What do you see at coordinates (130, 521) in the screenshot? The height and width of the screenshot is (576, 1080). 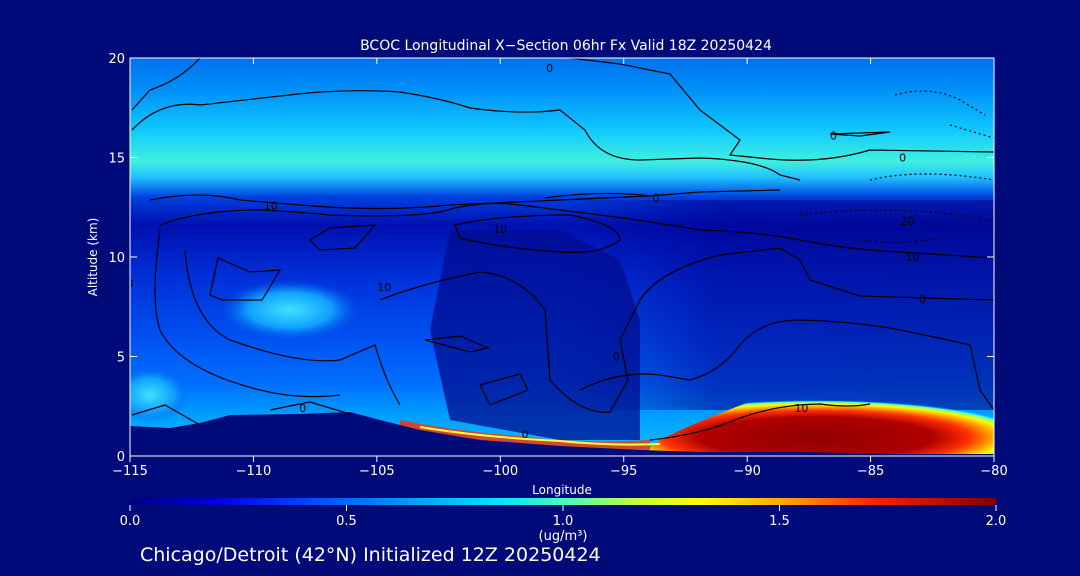 I see `colorbar-tick-label: 0.0` at bounding box center [130, 521].